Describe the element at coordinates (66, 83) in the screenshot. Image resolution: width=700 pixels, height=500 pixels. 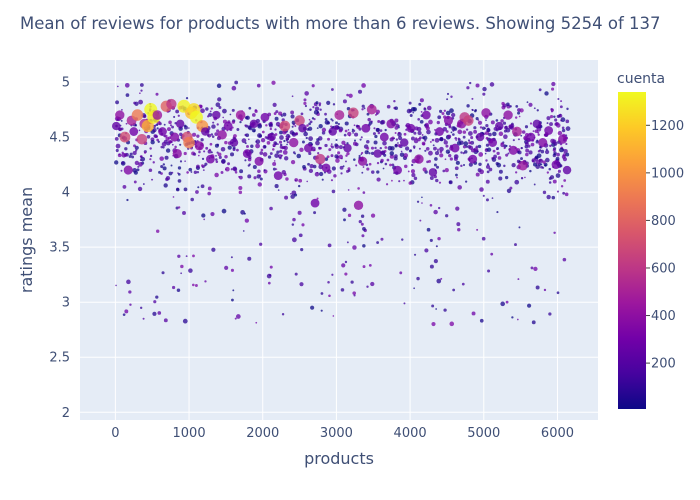
I see `y-tick-label: 5` at that location.